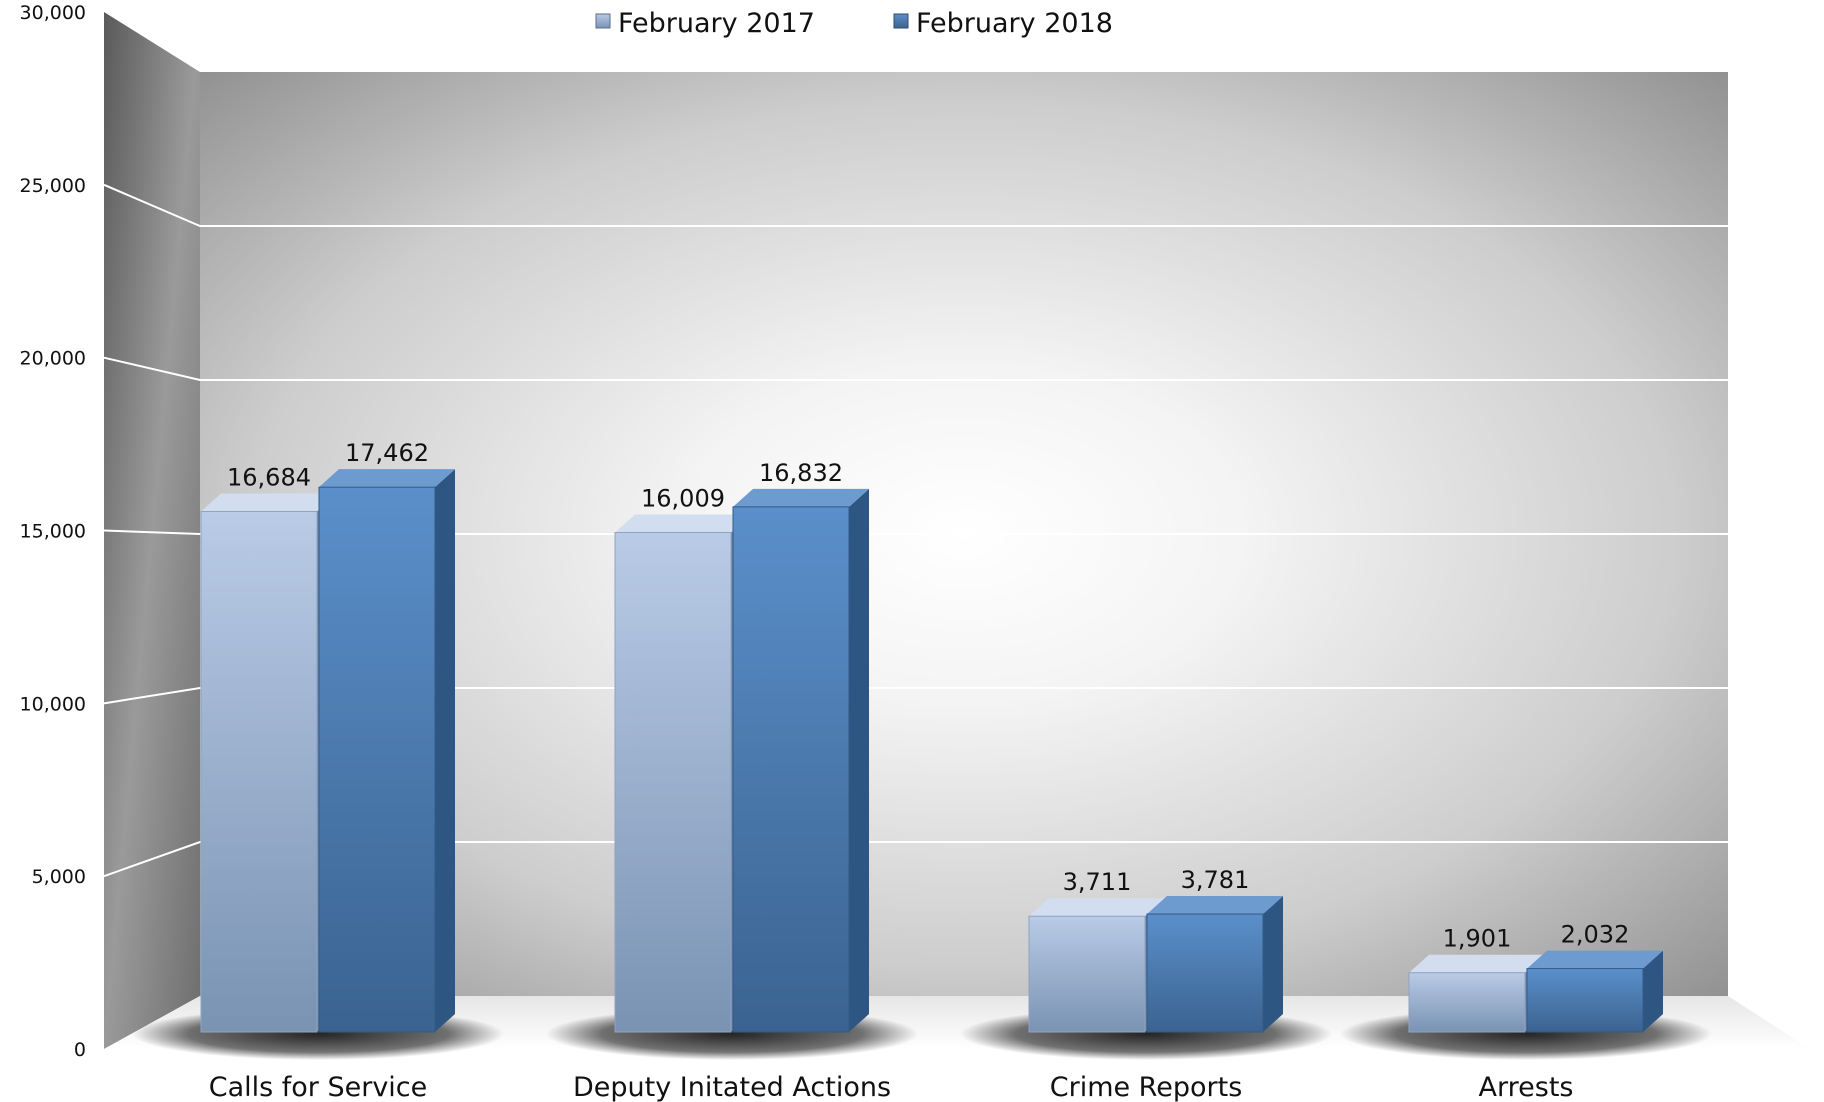 The image size is (1824, 1102). Describe the element at coordinates (80, 1050) in the screenshot. I see `y-tick-label: 0` at that location.